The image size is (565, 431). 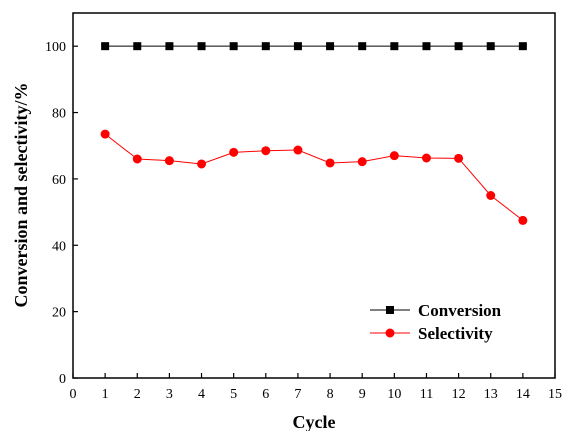 I want to click on legend: Conversion Selectivity, so click(x=436, y=322).